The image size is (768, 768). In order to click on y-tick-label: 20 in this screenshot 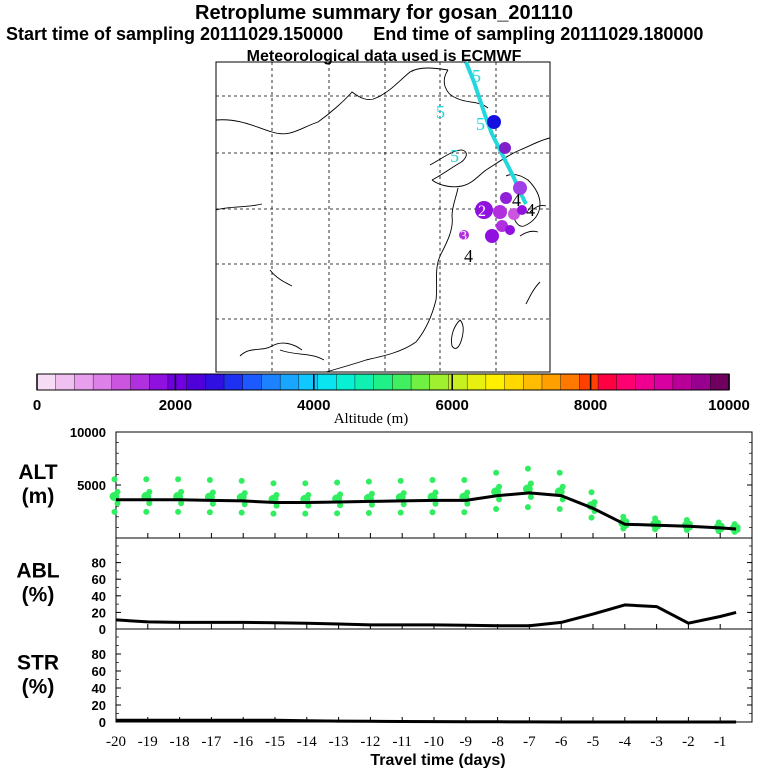, I will do `click(99, 612)`.